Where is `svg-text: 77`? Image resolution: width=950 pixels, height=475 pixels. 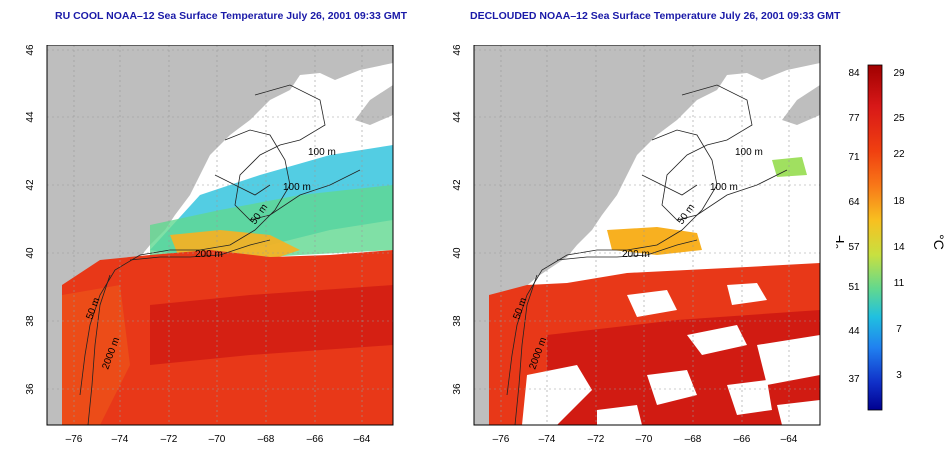 svg-text: 77 is located at coordinates (854, 118).